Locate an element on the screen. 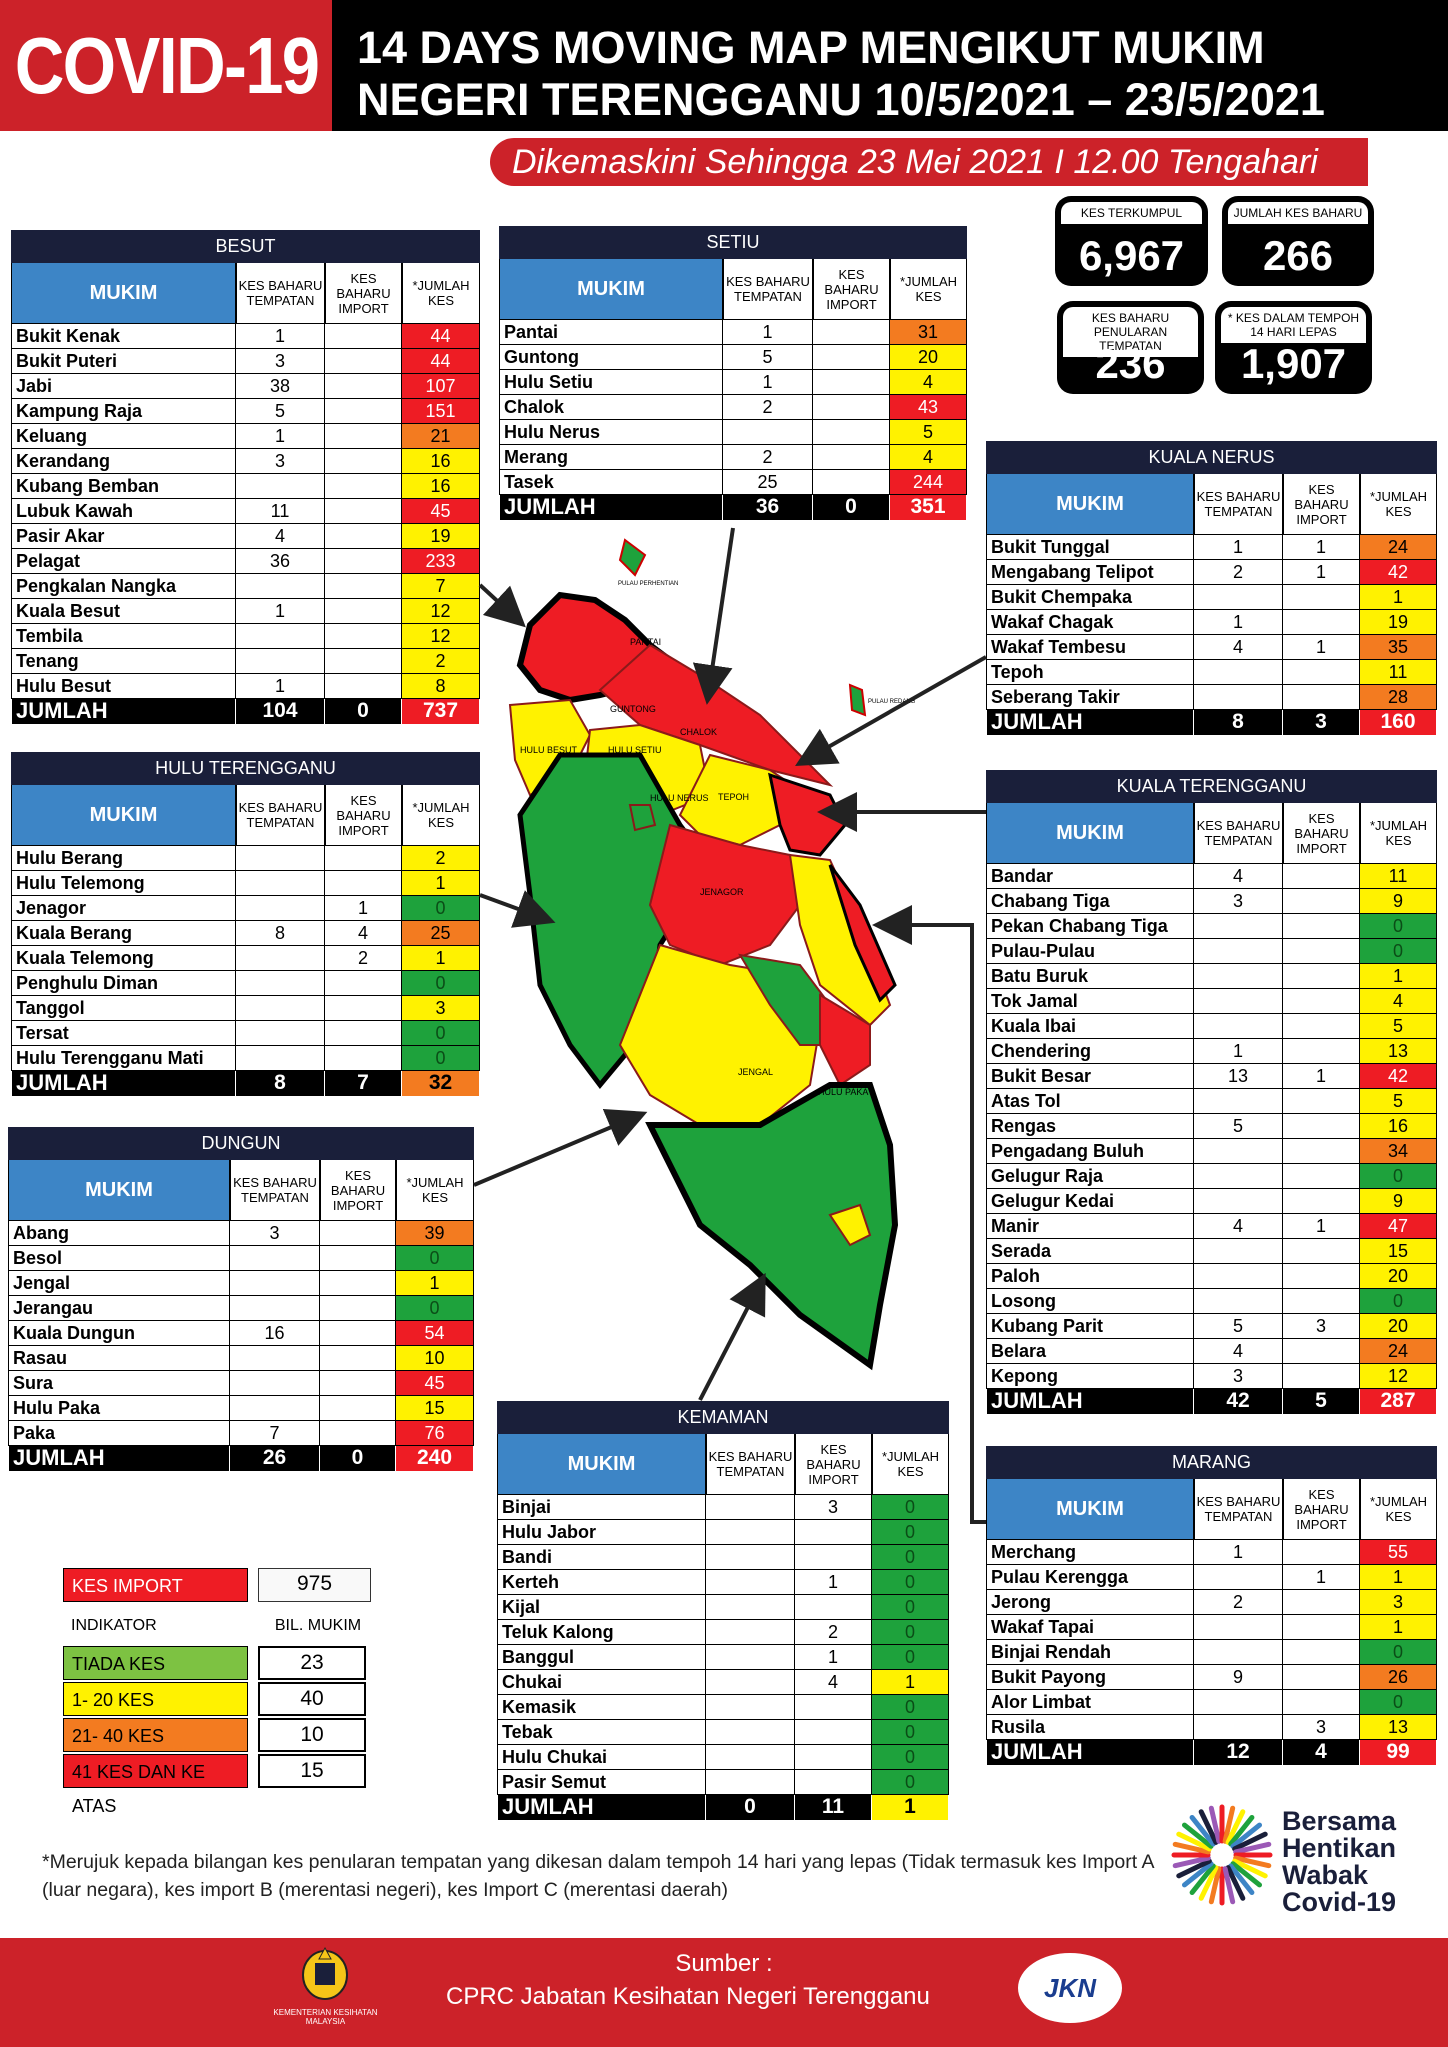 The height and width of the screenshot is (2047, 1448). campaign-text: Bersama Hentikan Wabak Covid-19 is located at coordinates (1339, 1862).